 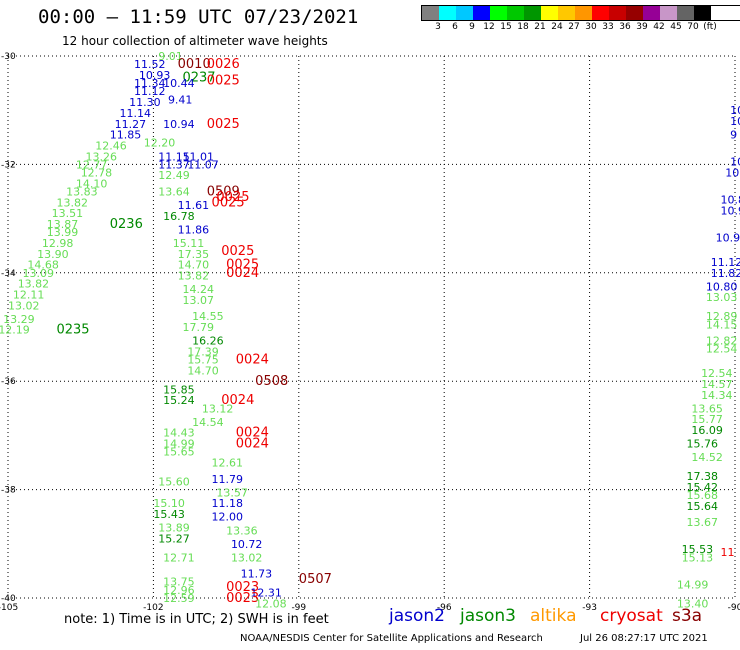 What do you see at coordinates (194, 276) in the screenshot?
I see `wave-height-label: 13.82` at bounding box center [194, 276].